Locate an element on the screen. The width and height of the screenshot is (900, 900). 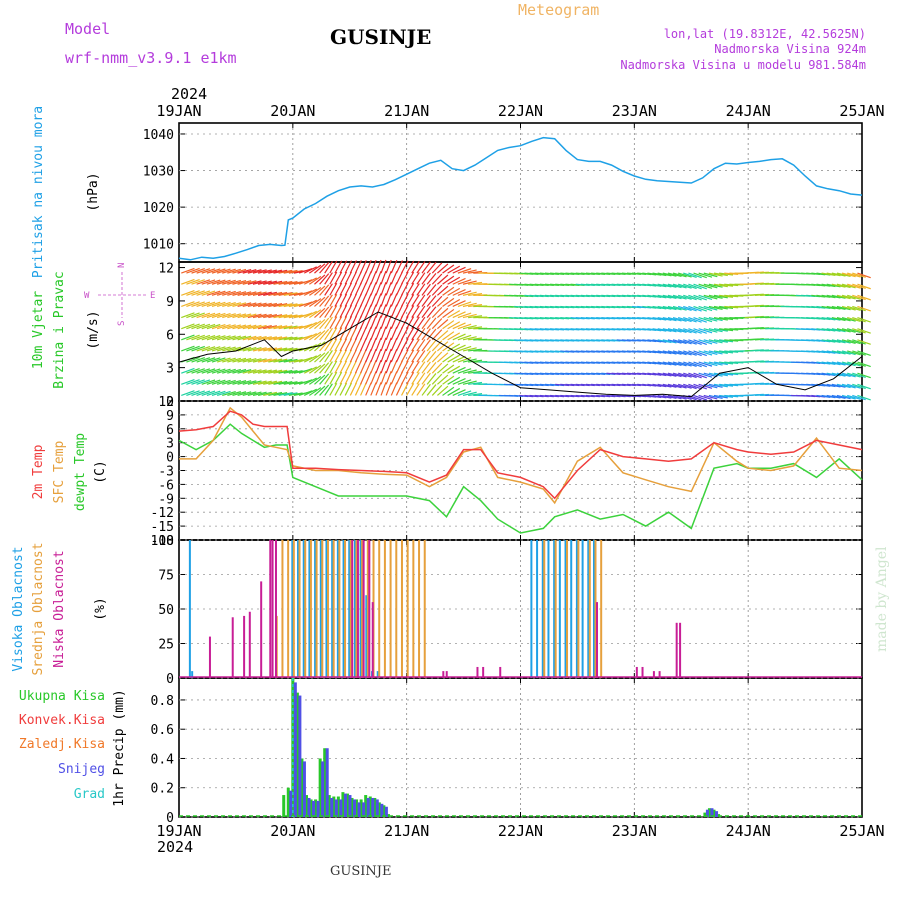
y-tick-label: 0.6 is located at coordinates (162, 730).